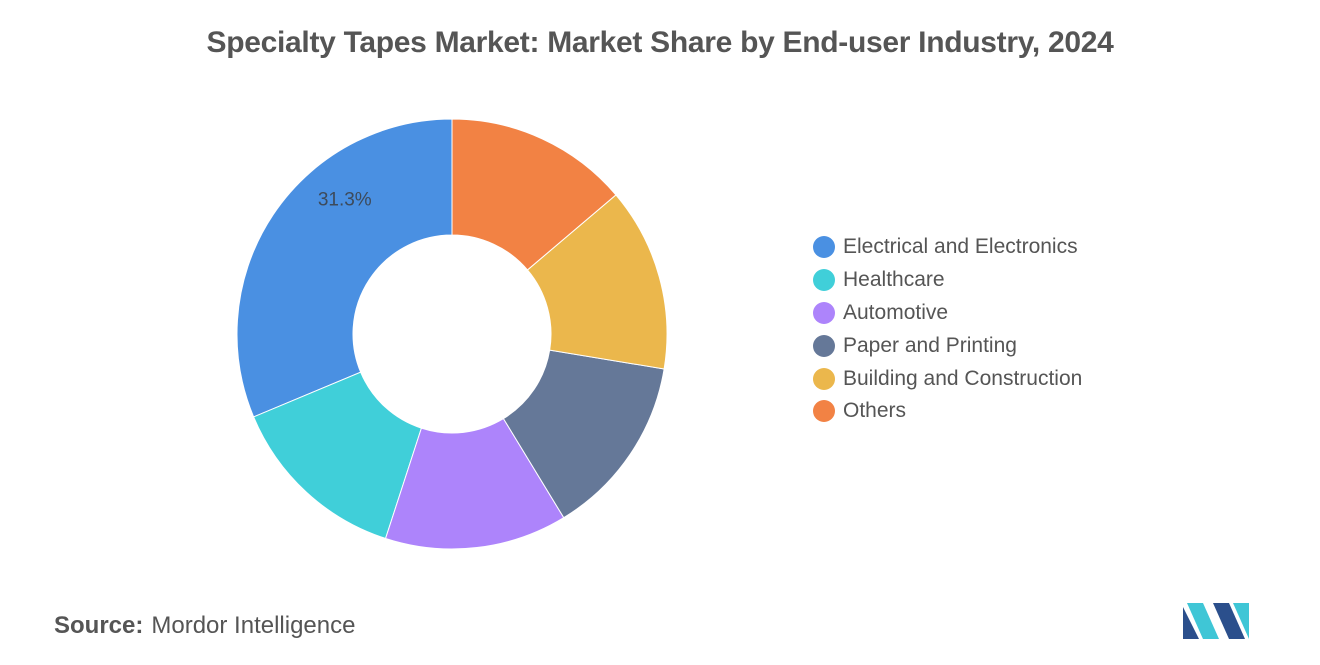  Describe the element at coordinates (597, 282) in the screenshot. I see `donut-slice-building-and-construction` at that location.